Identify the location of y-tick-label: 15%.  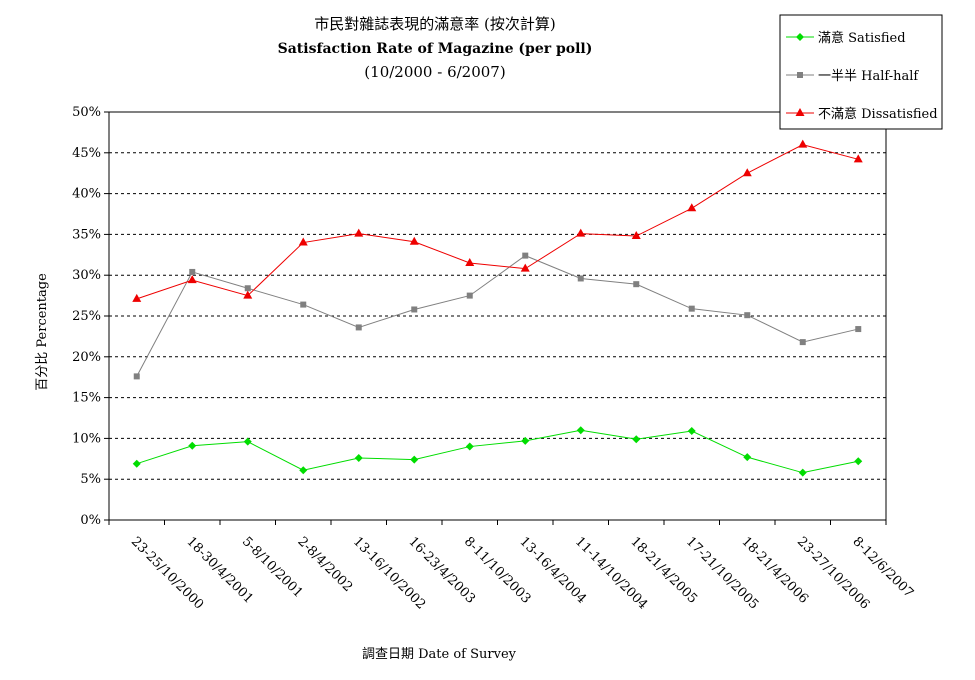
(86, 398).